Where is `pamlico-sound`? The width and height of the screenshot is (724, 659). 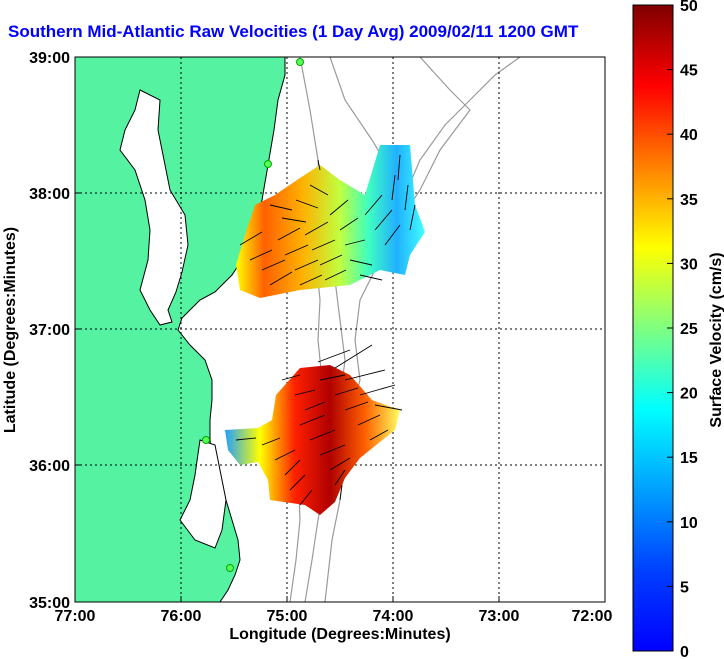
pamlico-sound is located at coordinates (203, 494).